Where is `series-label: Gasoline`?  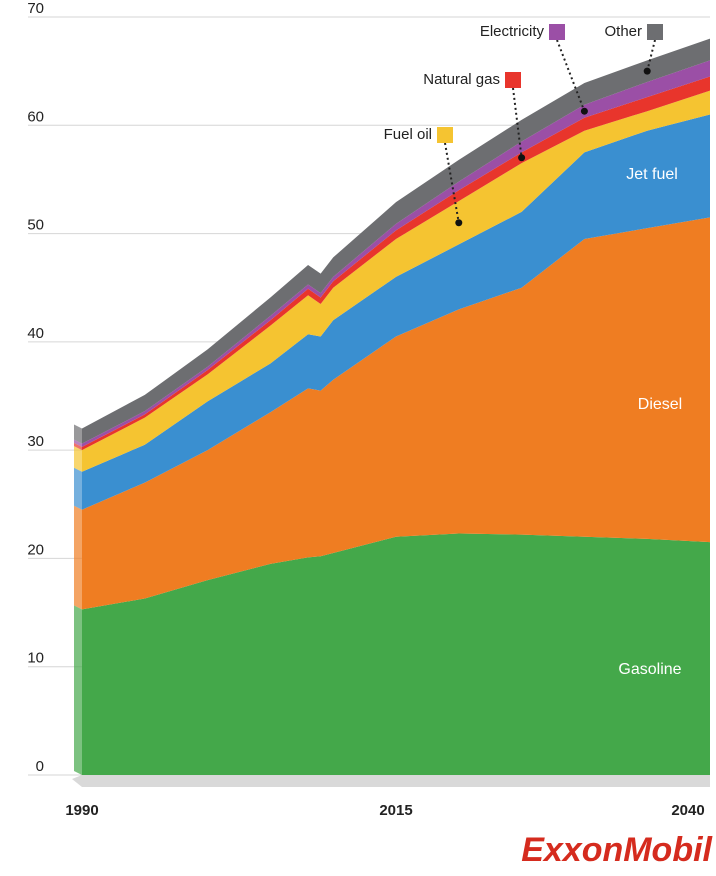
series-label: Gasoline is located at coordinates (649, 669).